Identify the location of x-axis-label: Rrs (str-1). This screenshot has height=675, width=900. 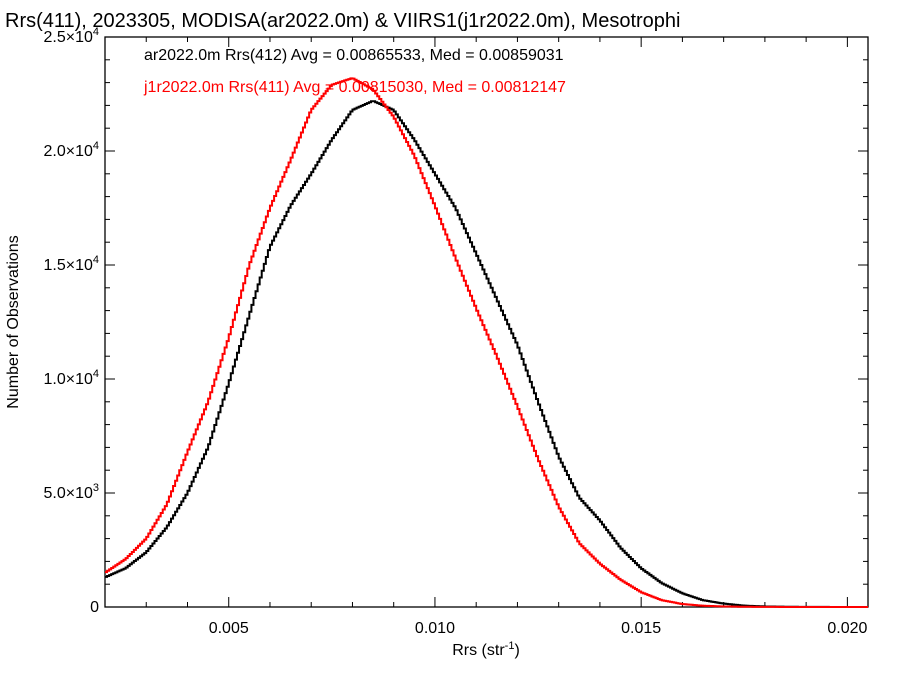
(486, 649).